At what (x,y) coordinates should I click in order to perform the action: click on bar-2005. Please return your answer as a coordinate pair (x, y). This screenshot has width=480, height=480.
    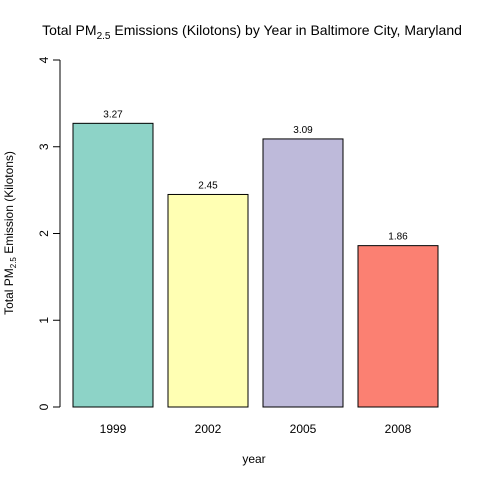
    Looking at the image, I should click on (303, 273).